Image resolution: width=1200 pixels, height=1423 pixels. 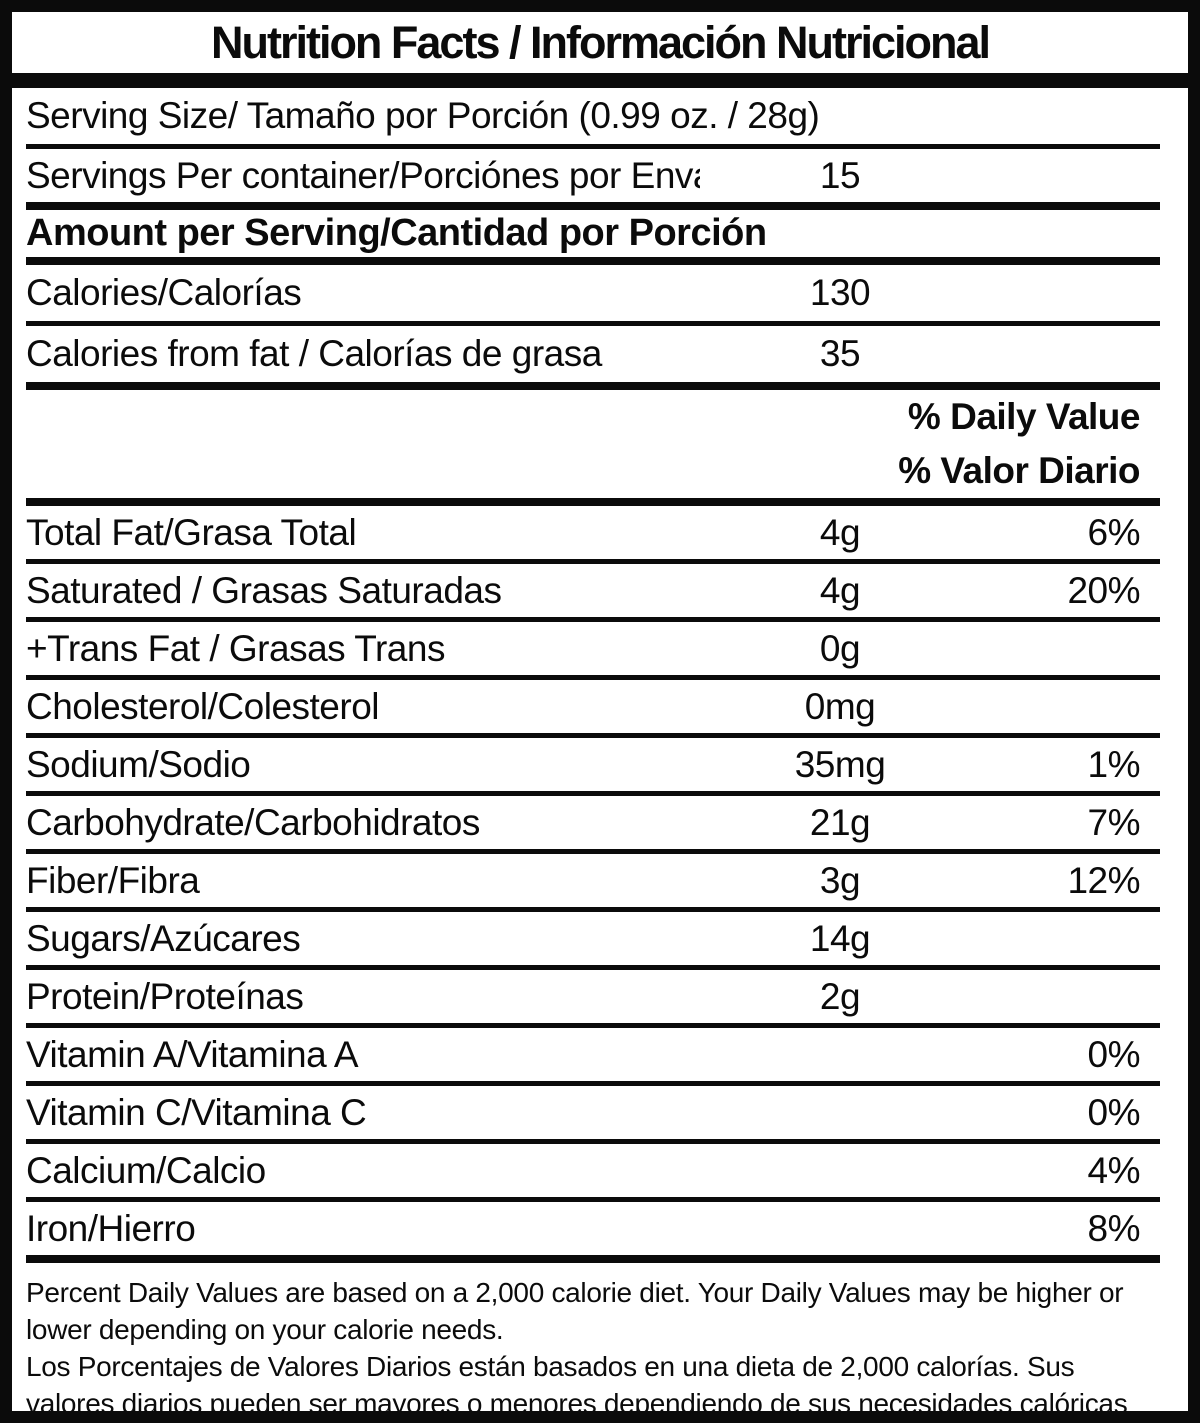 I want to click on nutrient-label: Saturated / Grasas Saturadas, so click(x=264, y=590).